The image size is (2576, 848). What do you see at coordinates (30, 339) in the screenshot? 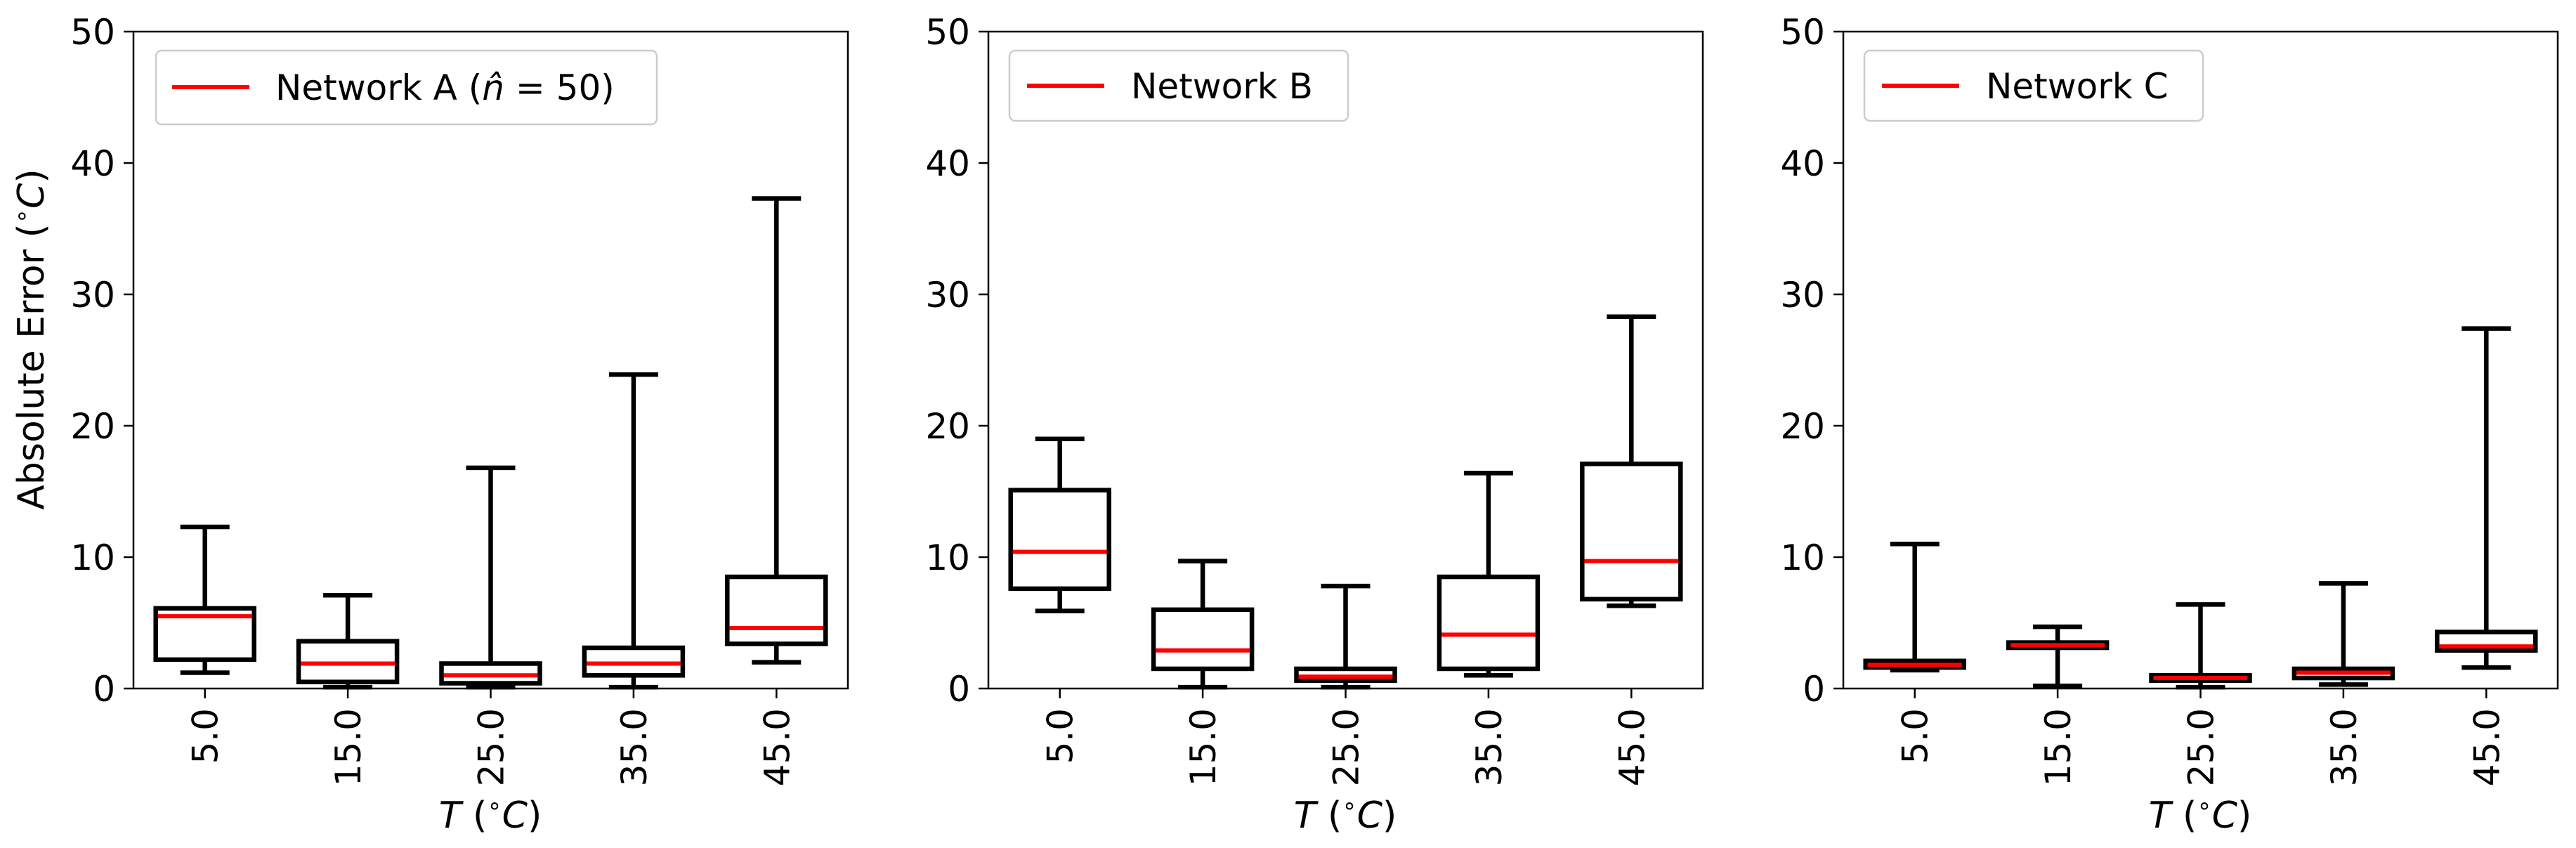
I see `y-axis-label: Absolute Error (∘C)` at bounding box center [30, 339].